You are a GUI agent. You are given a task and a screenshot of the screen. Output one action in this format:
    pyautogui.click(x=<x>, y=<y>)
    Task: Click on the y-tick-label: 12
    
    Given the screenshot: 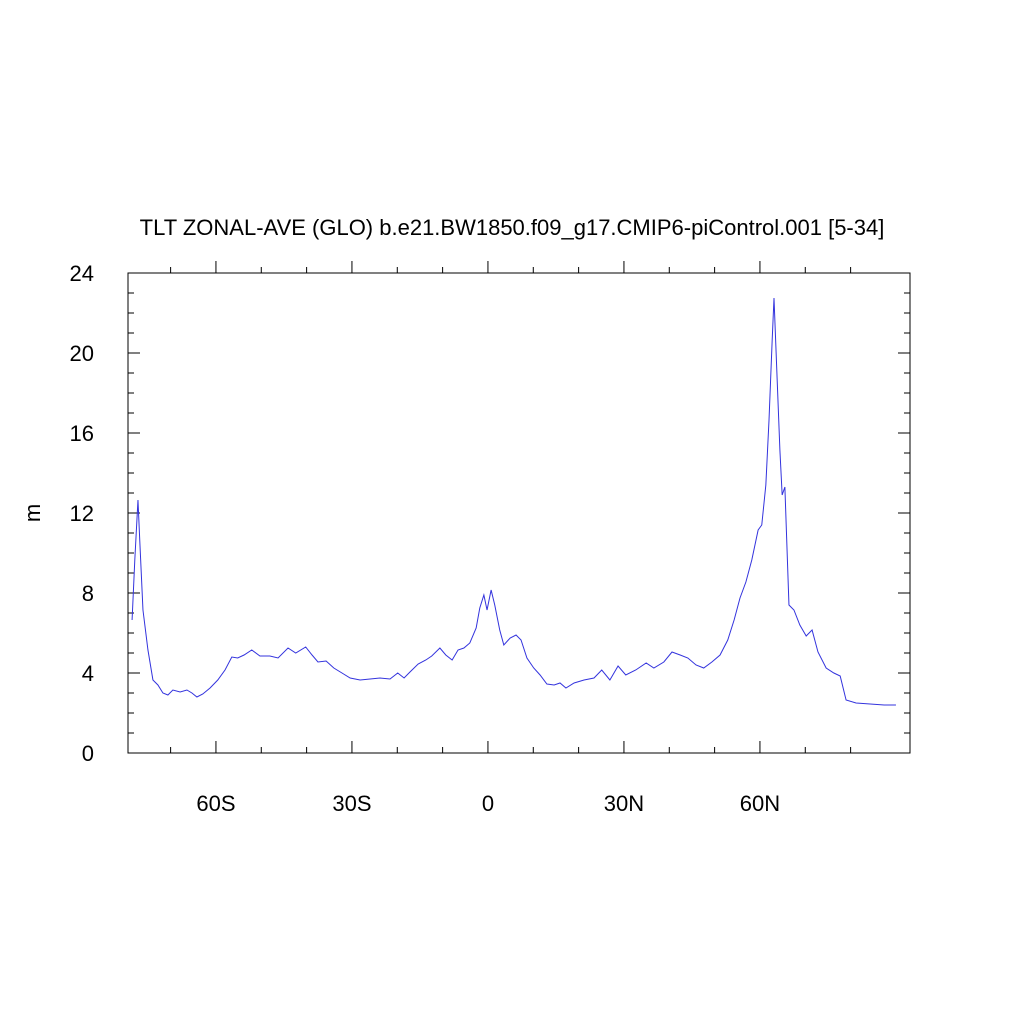 What is the action you would take?
    pyautogui.click(x=82, y=513)
    